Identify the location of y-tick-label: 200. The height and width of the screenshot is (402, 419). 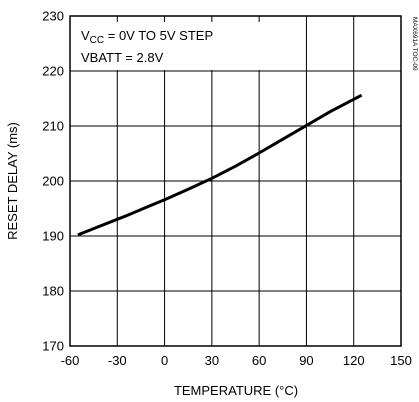
(53, 181).